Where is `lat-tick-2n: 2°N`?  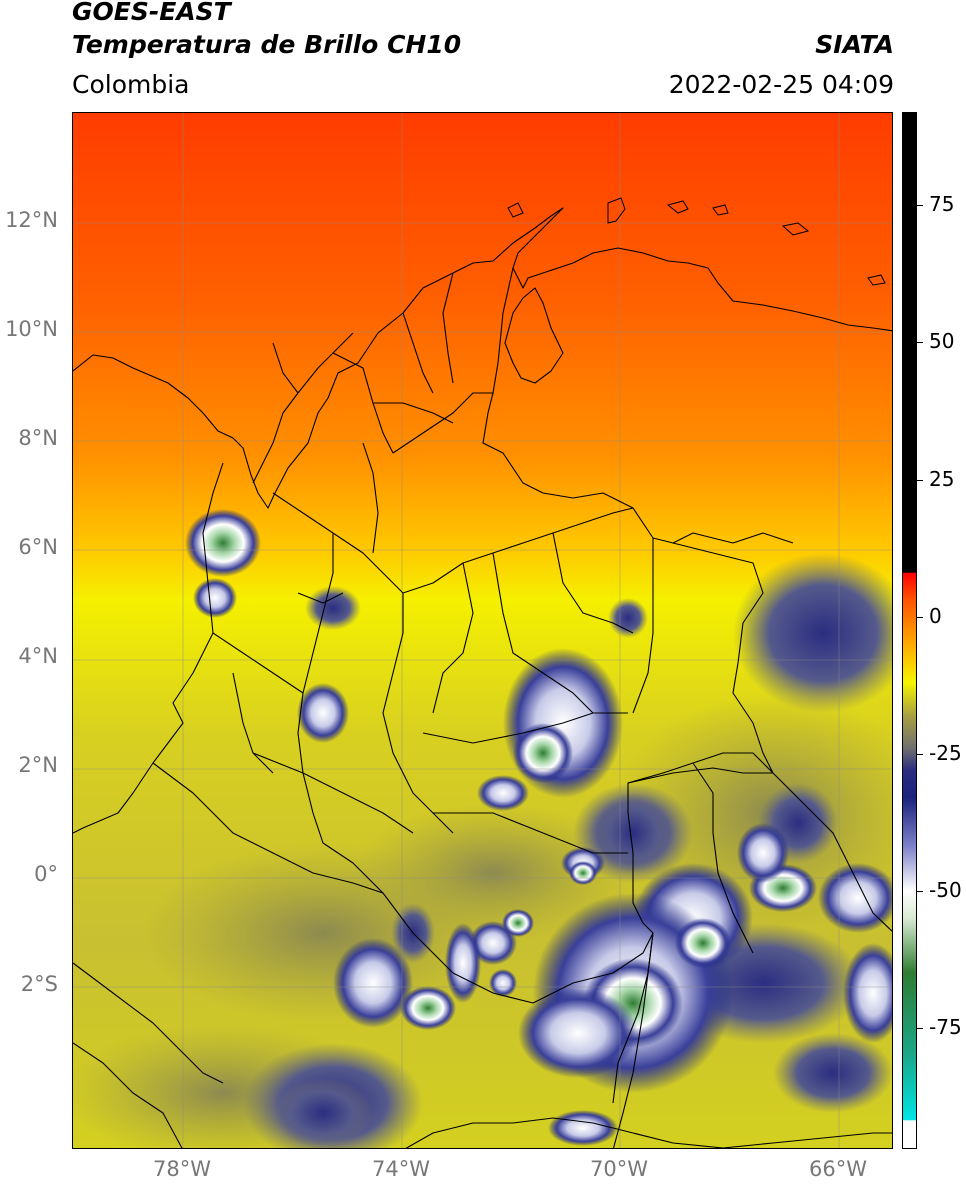
lat-tick-2n: 2°N is located at coordinates (38, 765).